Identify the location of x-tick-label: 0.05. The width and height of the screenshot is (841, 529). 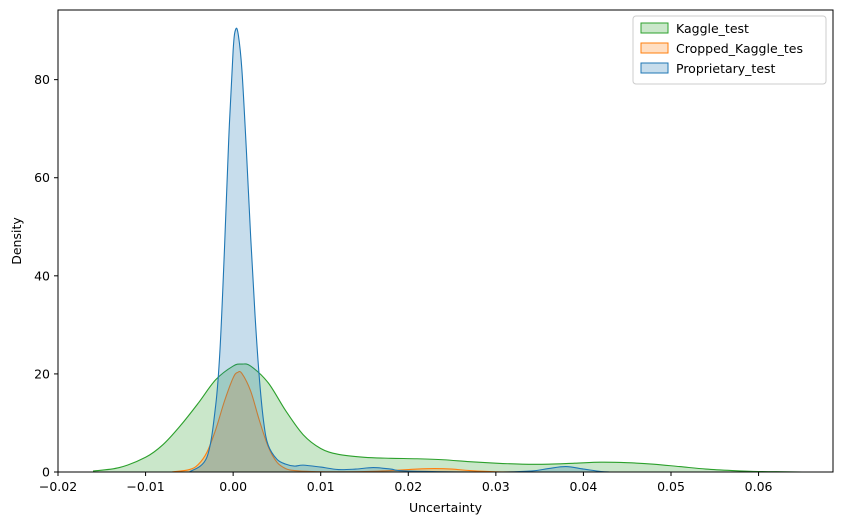
(671, 486).